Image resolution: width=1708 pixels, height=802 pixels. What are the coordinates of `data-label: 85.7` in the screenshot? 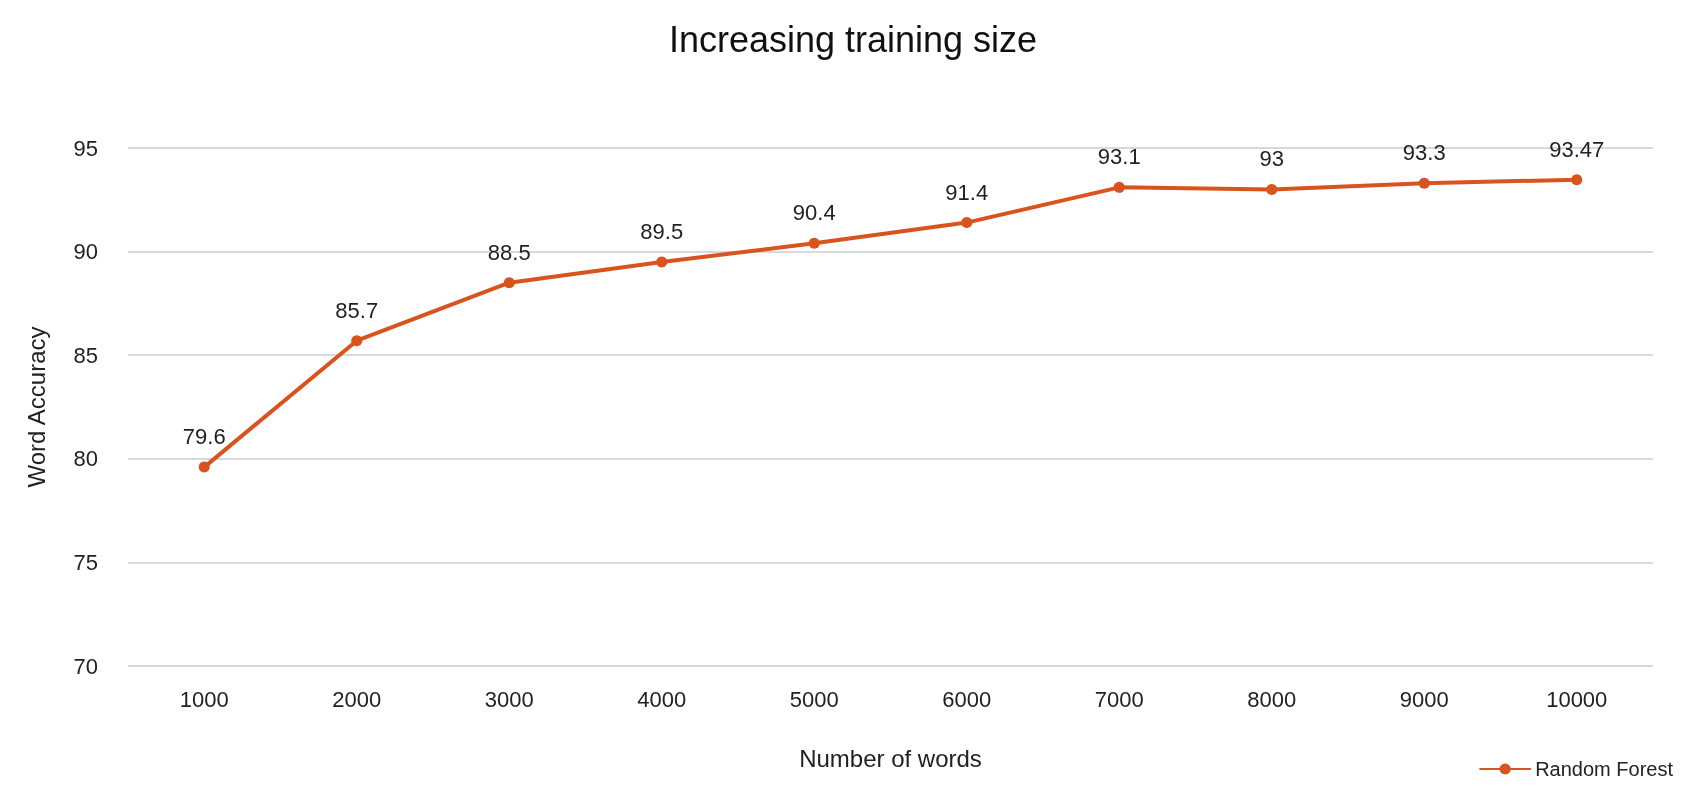 It's located at (357, 310).